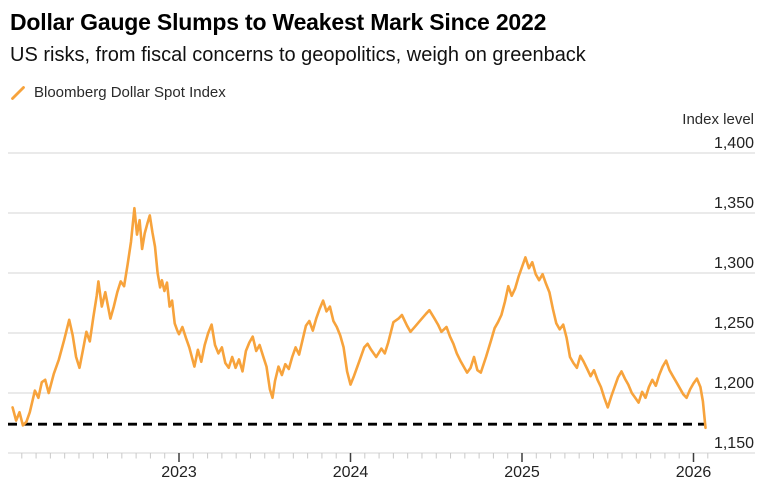 This screenshot has width=780, height=497. What do you see at coordinates (130, 92) in the screenshot?
I see `legend-label: Bloomberg Dollar Spot Index` at bounding box center [130, 92].